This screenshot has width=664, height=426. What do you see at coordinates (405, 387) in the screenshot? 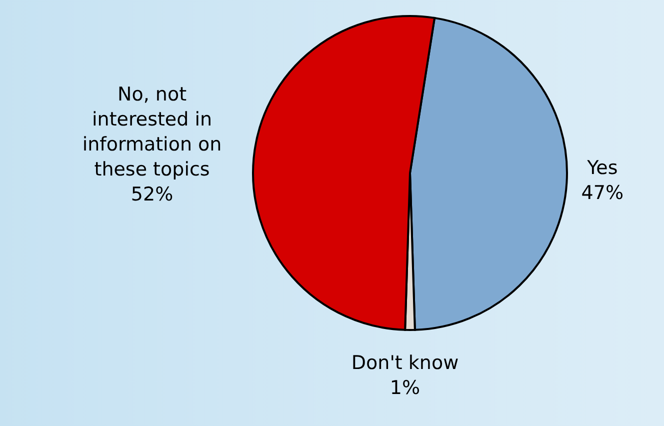
I see `data-label: 1%` at bounding box center [405, 387].